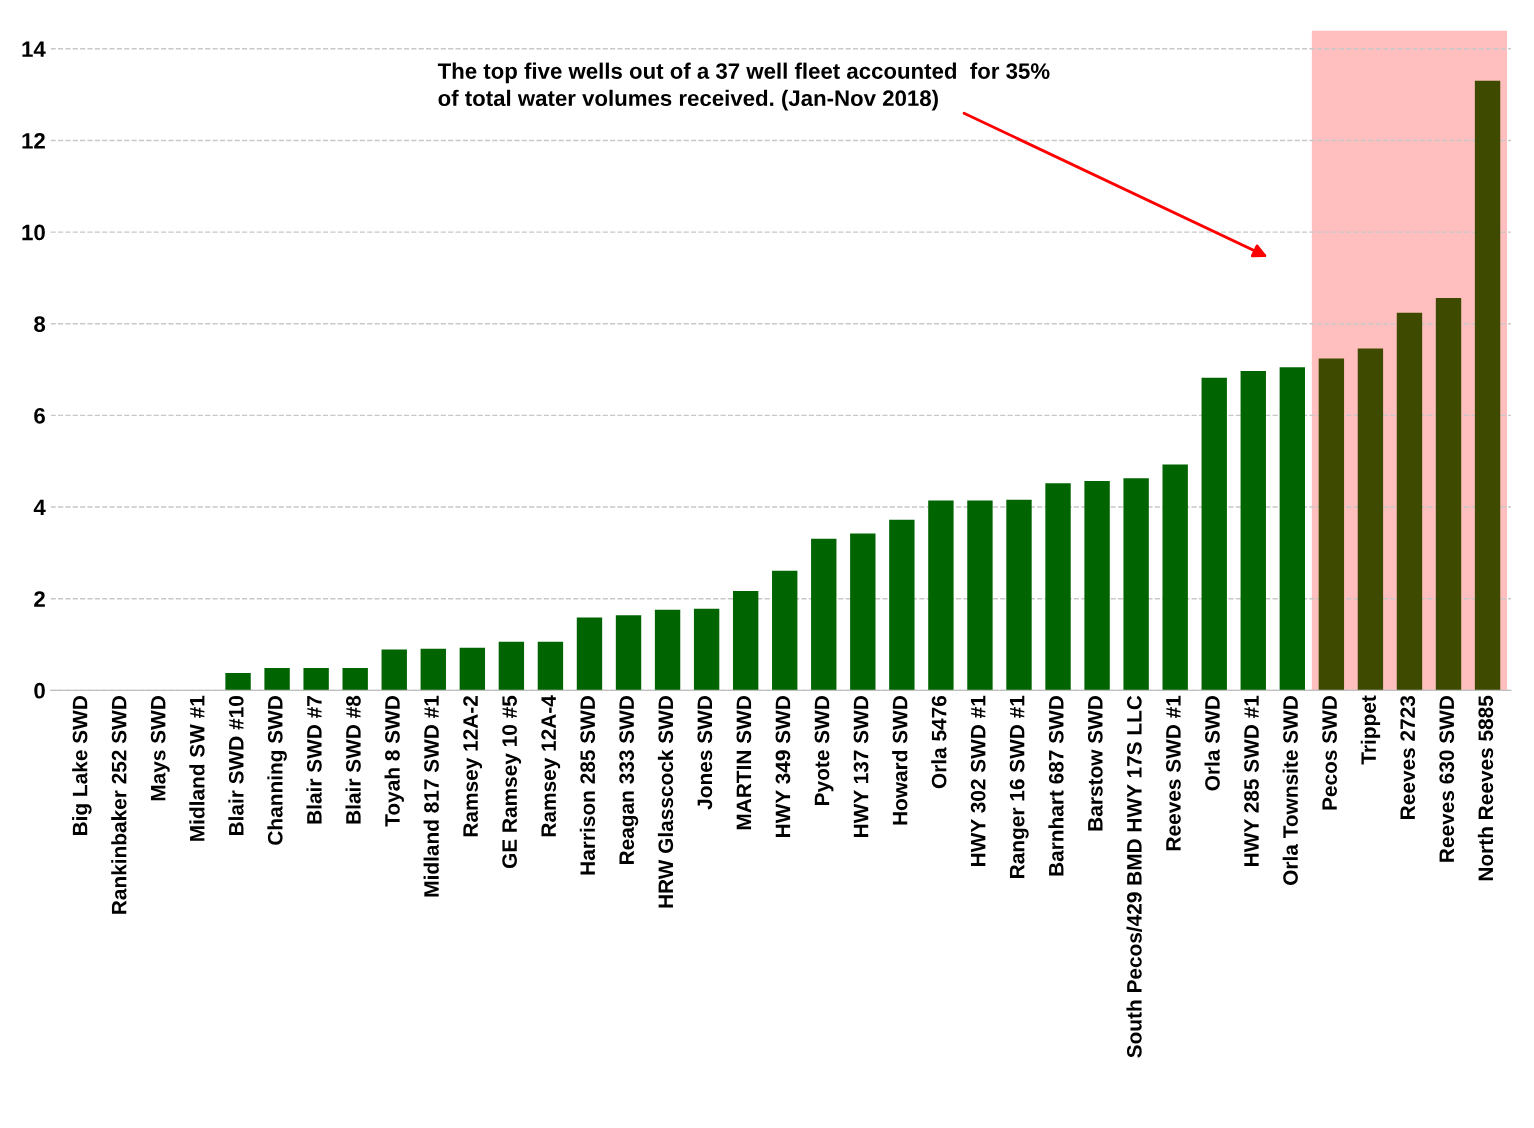 The image size is (1534, 1128). What do you see at coordinates (939, 742) in the screenshot?
I see `x-tick-label: Orla 5476` at bounding box center [939, 742].